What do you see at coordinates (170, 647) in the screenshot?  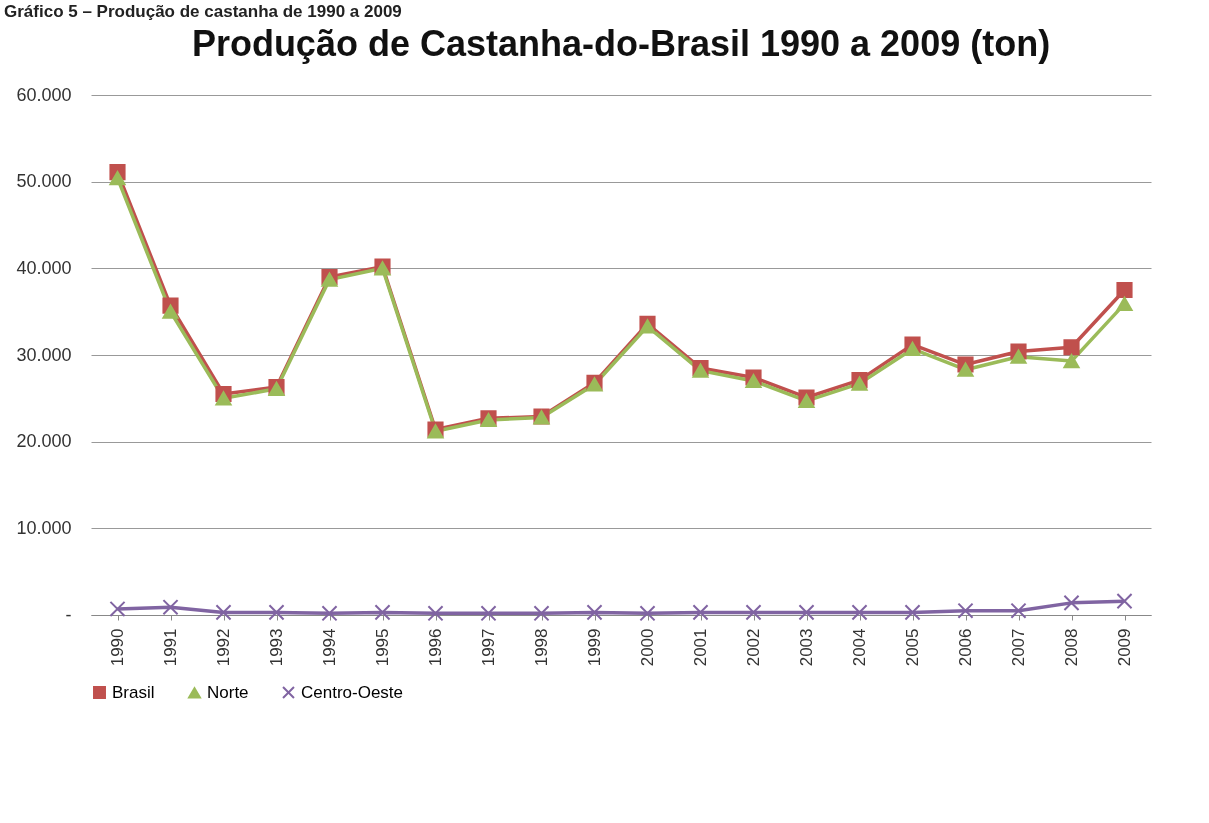 I see `x-tick-label: 1991` at bounding box center [170, 647].